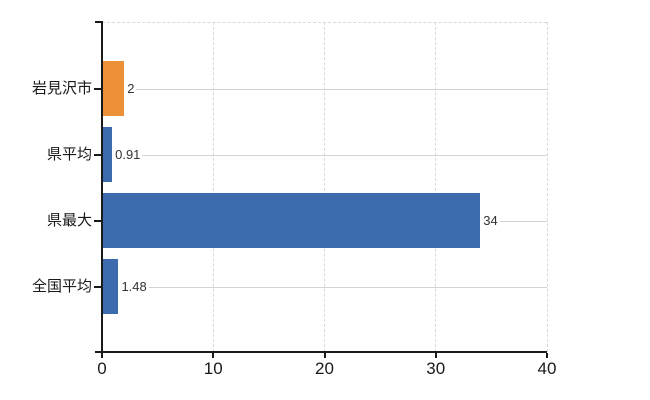 This screenshot has height=400, width=650. I want to click on value-row: 2, so click(337, 89).